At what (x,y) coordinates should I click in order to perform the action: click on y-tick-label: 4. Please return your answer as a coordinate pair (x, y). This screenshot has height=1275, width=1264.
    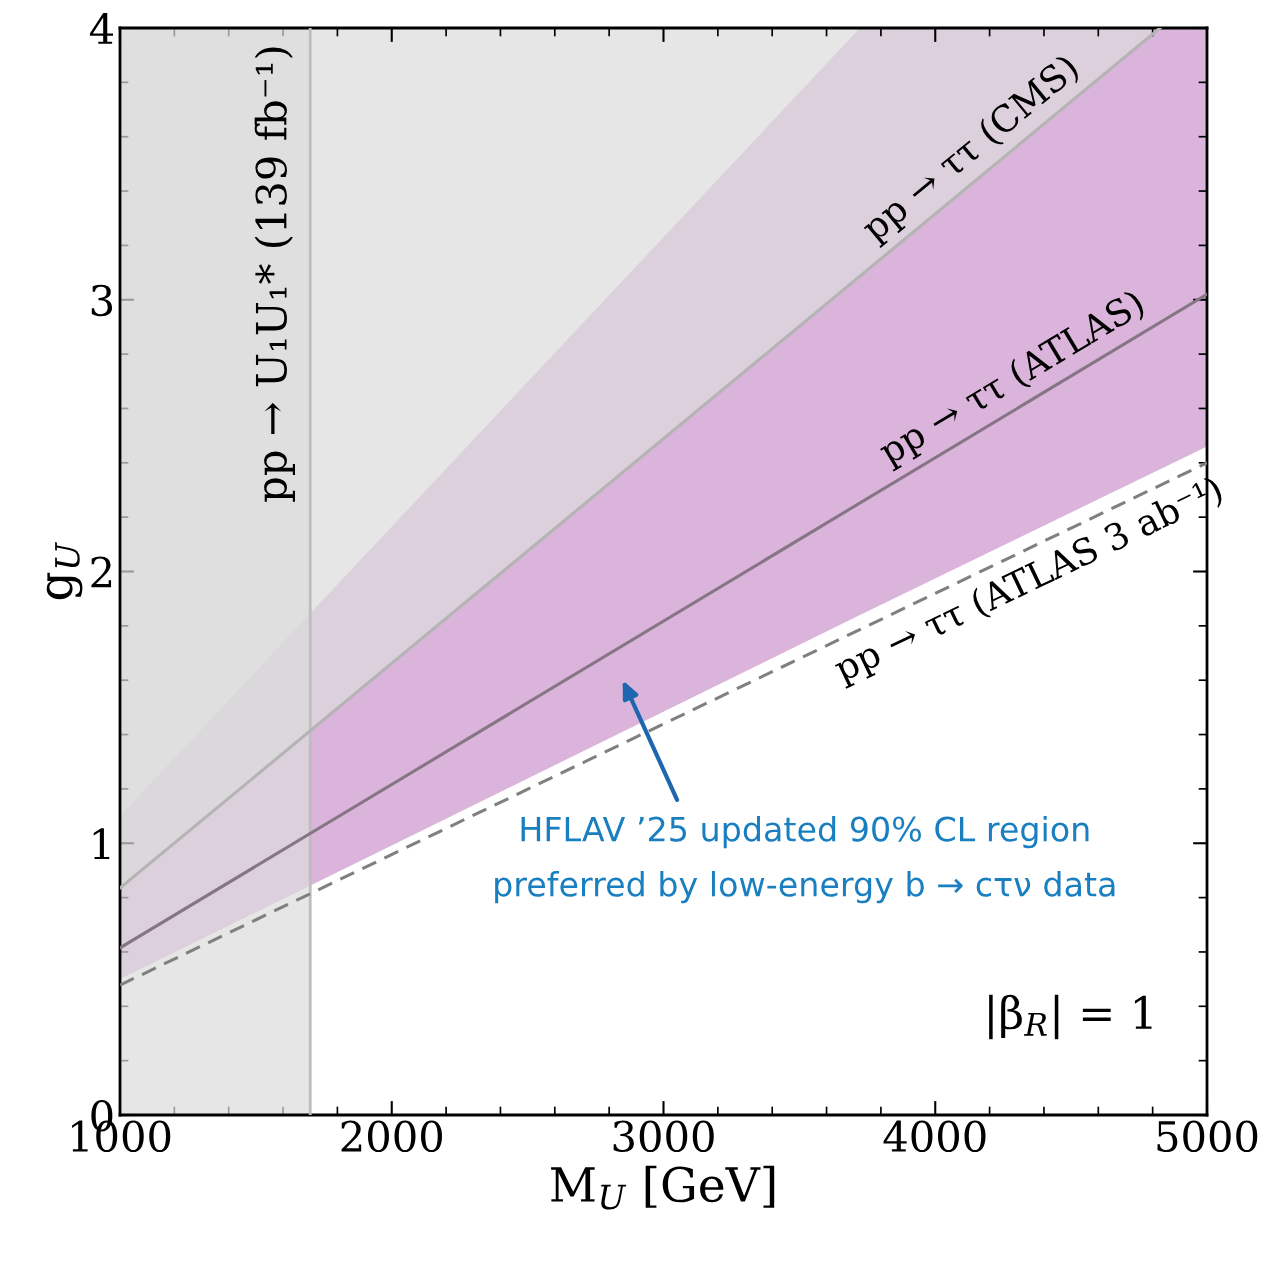
    Looking at the image, I should click on (101, 28).